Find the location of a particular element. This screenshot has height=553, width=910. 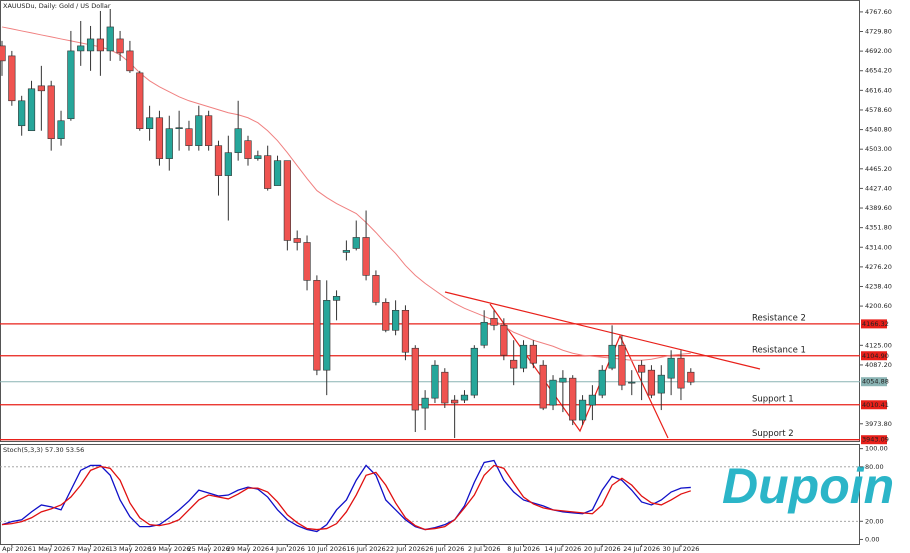

y-tick-label: 4427.40 is located at coordinates (878, 188).